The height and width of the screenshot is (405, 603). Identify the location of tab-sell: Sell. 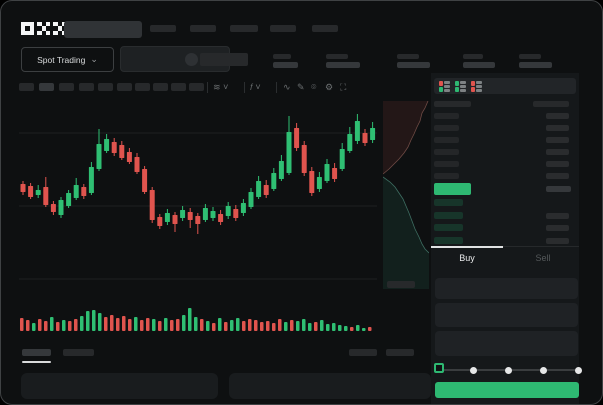
(543, 258).